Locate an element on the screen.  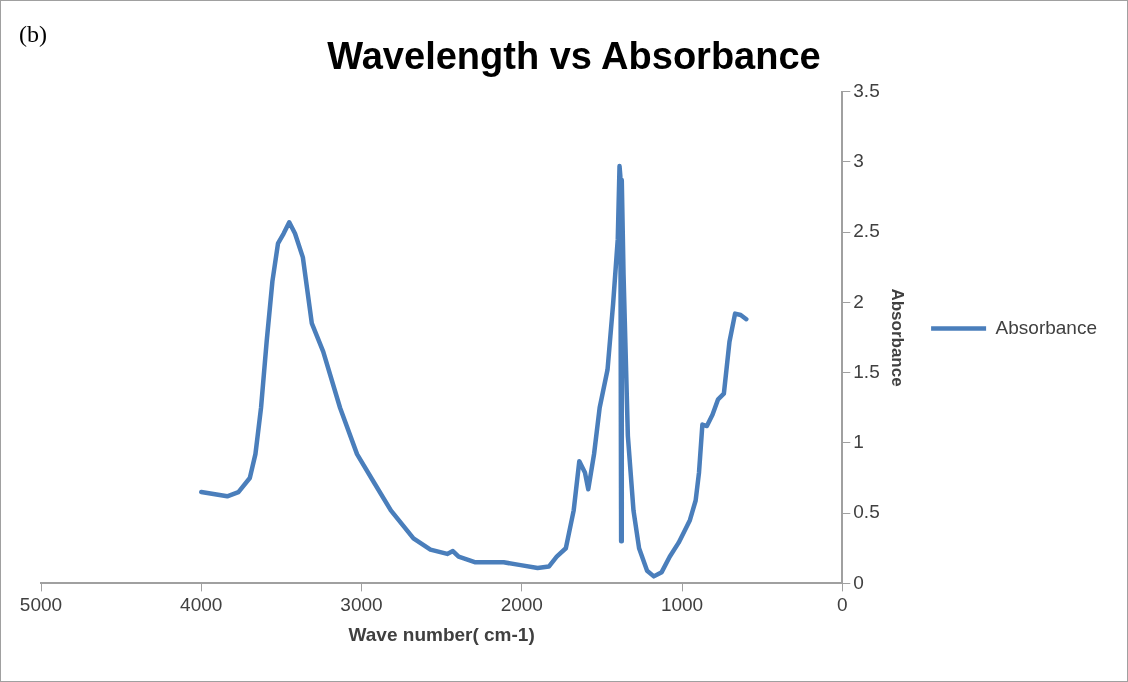
x-tick-label: 2000 is located at coordinates (521, 605).